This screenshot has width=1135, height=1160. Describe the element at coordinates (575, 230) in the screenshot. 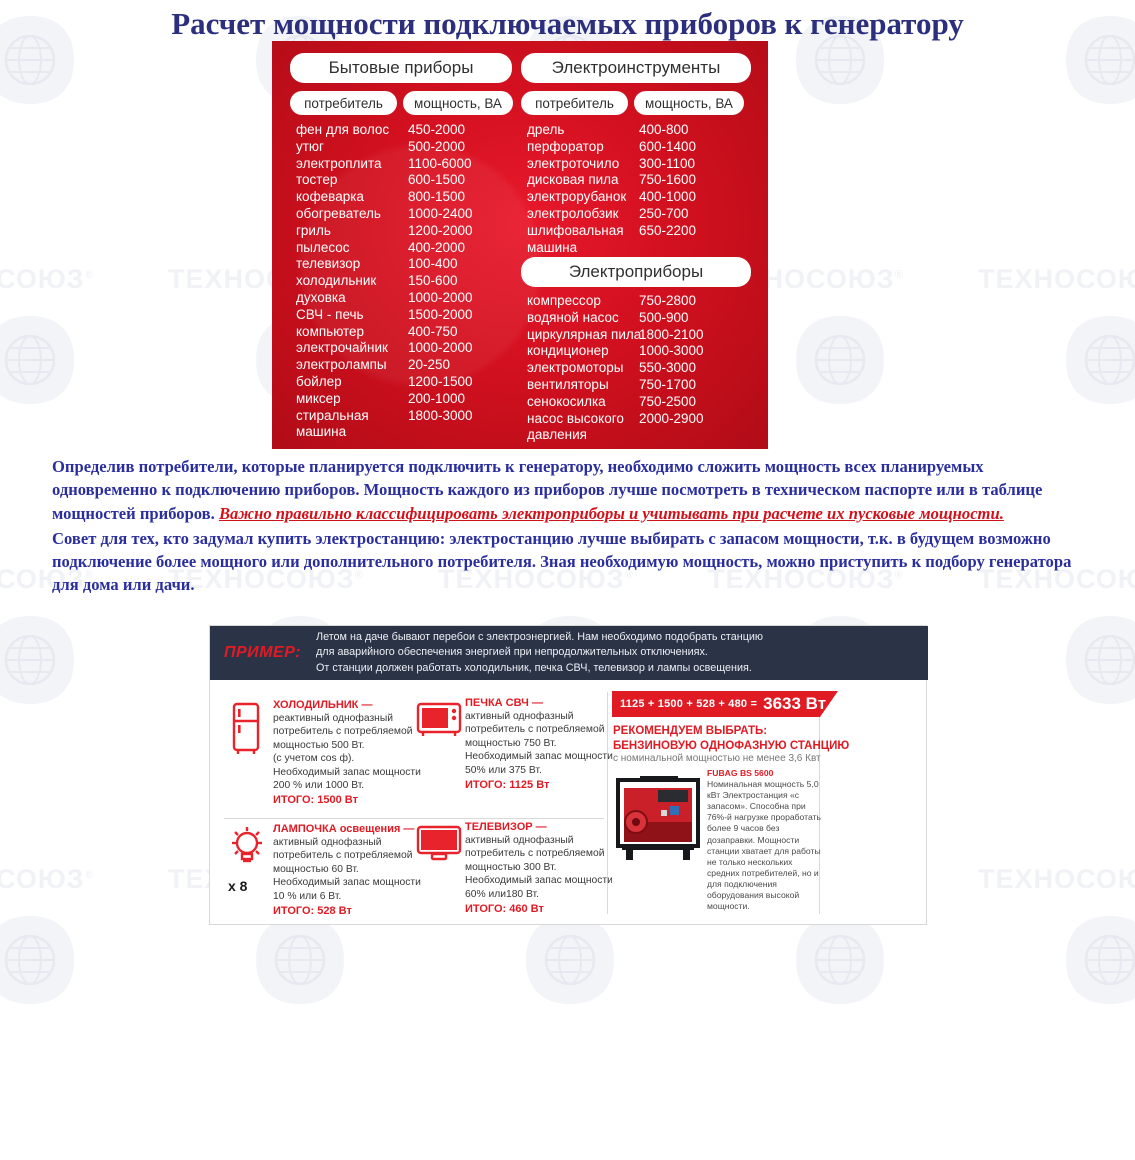

I see `table-cell-name: шлифовальная` at that location.